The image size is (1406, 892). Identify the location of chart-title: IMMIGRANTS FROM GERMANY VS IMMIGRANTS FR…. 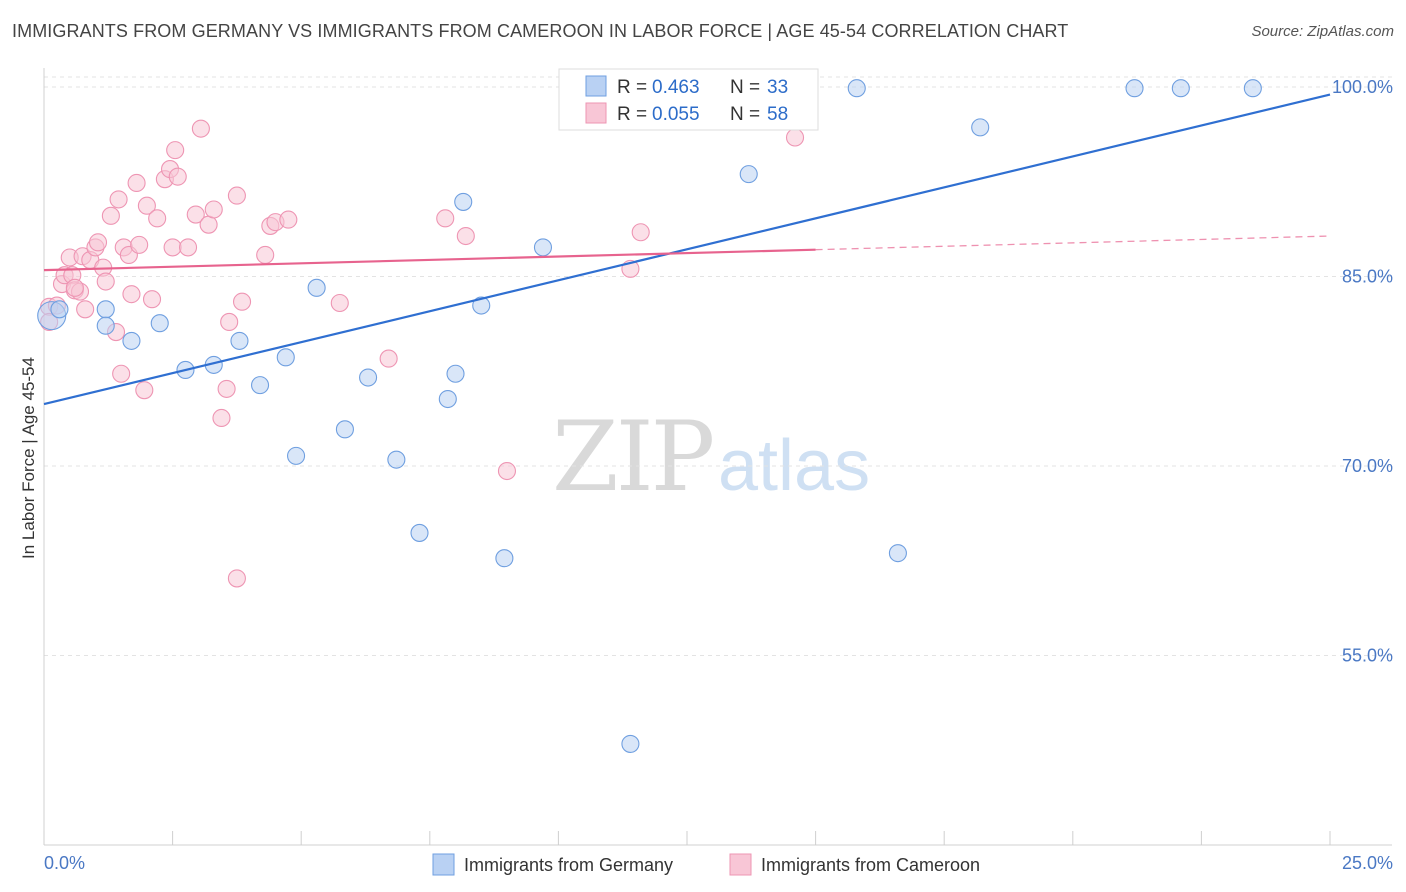
(540, 31).